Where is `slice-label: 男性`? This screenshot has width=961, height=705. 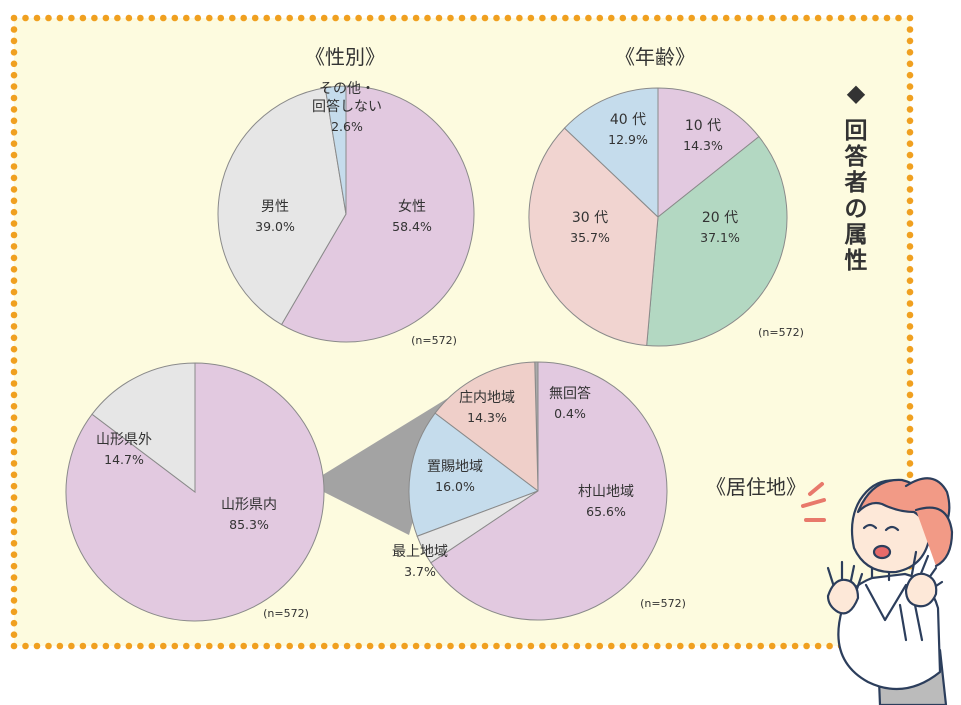 slice-label: 男性 is located at coordinates (275, 207).